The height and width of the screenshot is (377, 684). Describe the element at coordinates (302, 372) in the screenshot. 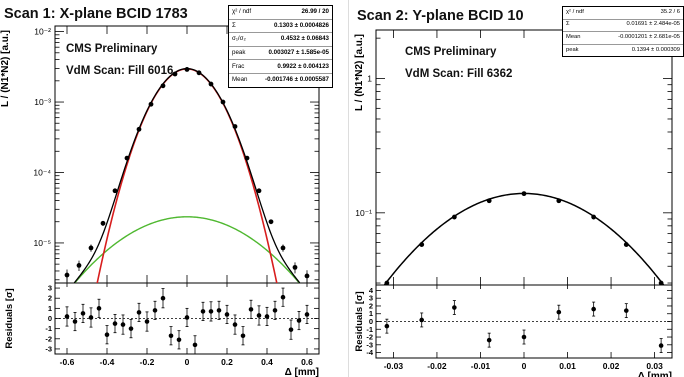

I see `scan1-xlabel: Δ [mm]` at that location.